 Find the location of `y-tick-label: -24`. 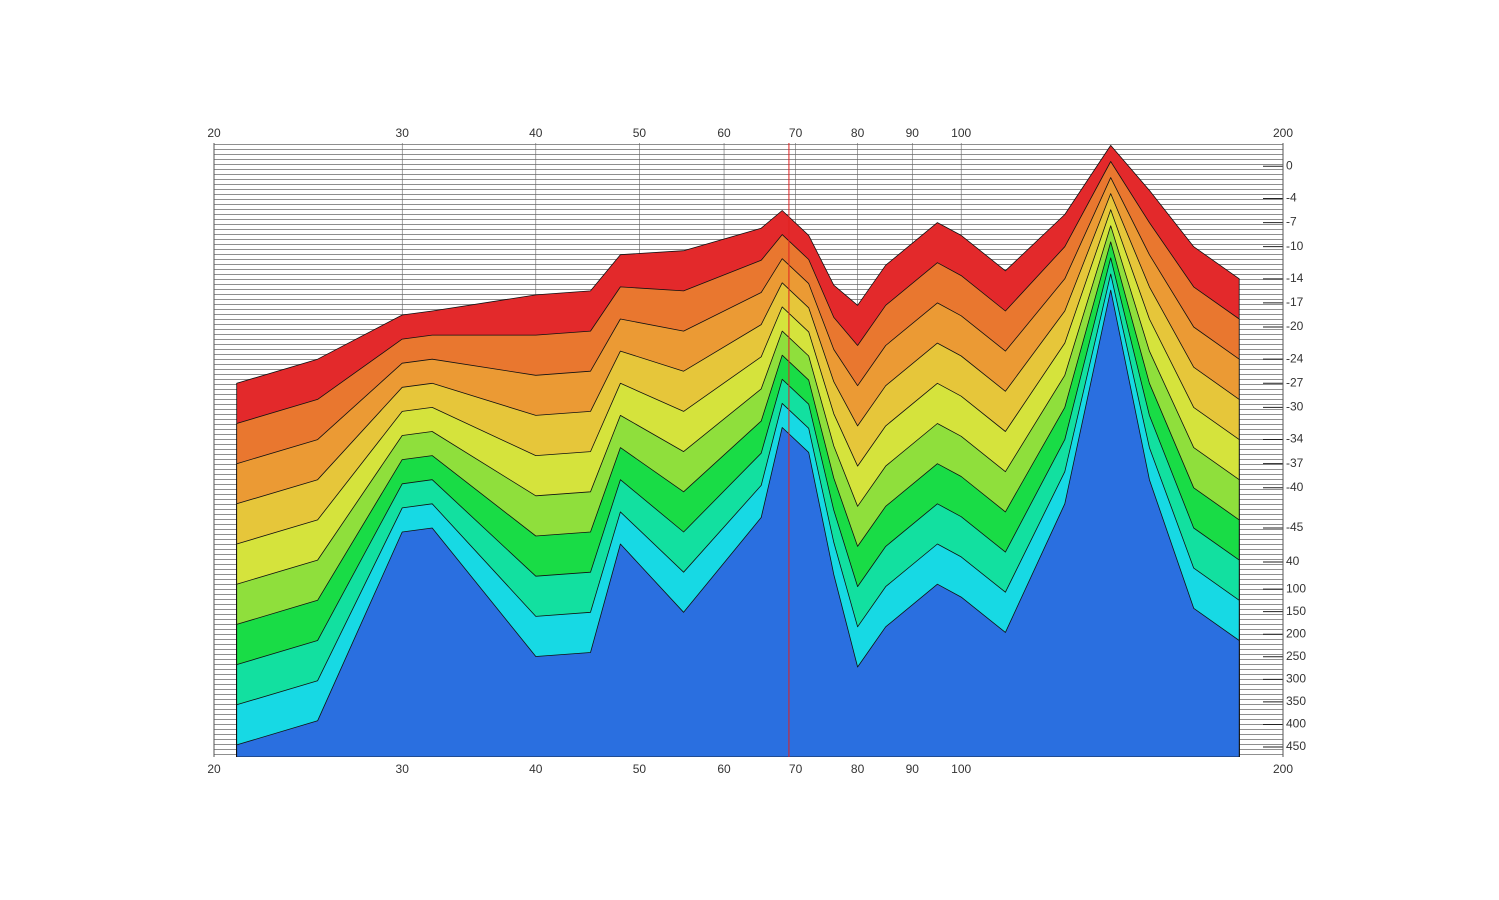

y-tick-label: -24 is located at coordinates (1295, 358).